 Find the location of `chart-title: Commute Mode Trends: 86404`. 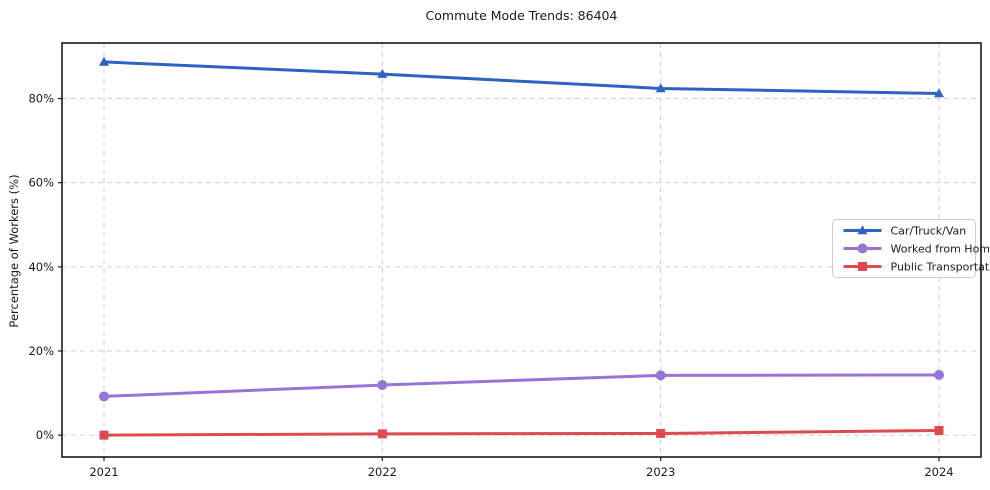

chart-title: Commute Mode Trends: 86404 is located at coordinates (521, 15).